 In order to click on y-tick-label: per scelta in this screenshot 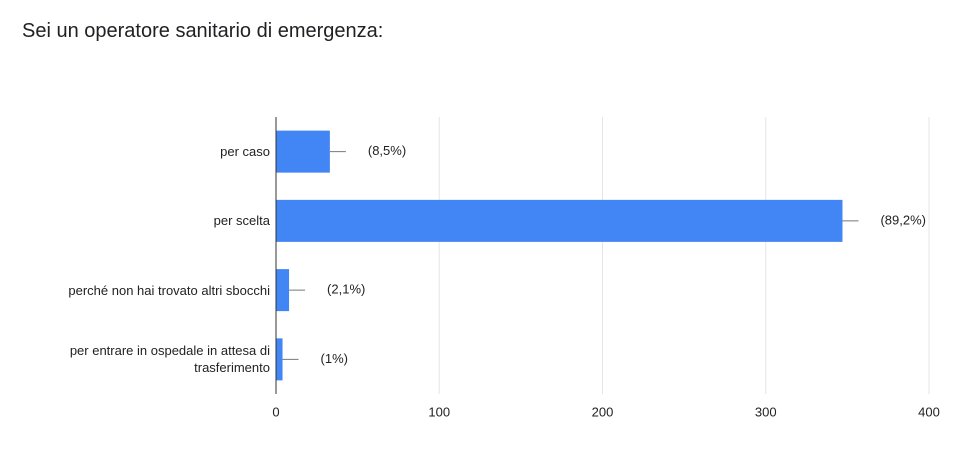, I will do `click(241, 221)`.